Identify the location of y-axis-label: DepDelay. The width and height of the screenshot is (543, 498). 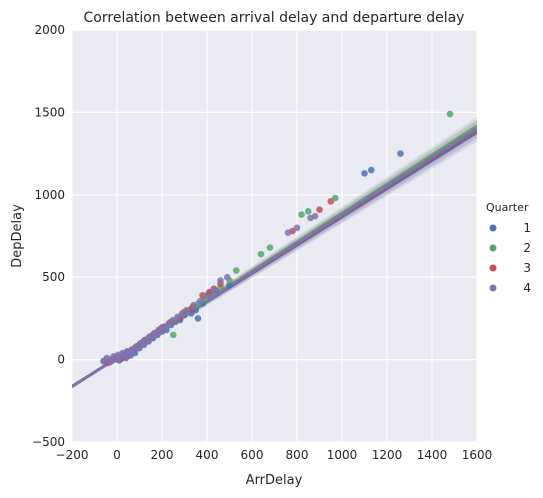
(17, 236).